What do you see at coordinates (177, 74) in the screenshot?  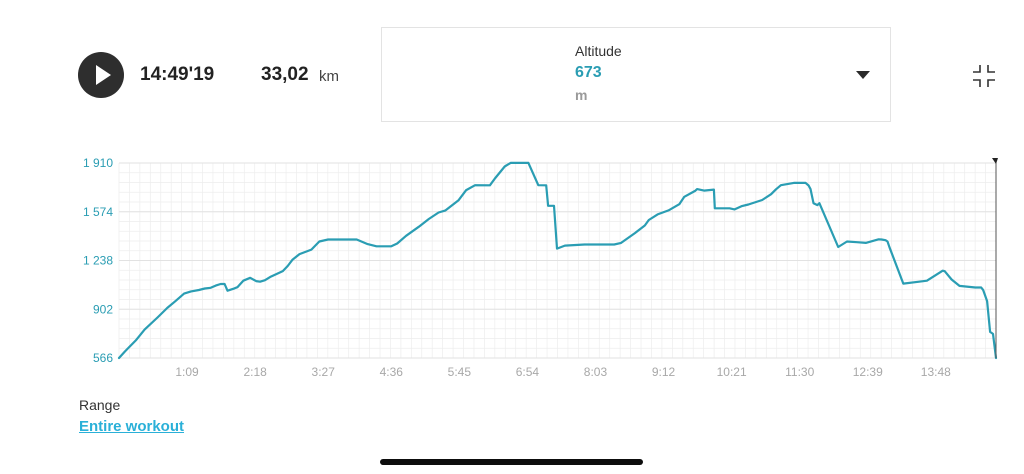 I see `workout-duration: 14:49'19` at bounding box center [177, 74].